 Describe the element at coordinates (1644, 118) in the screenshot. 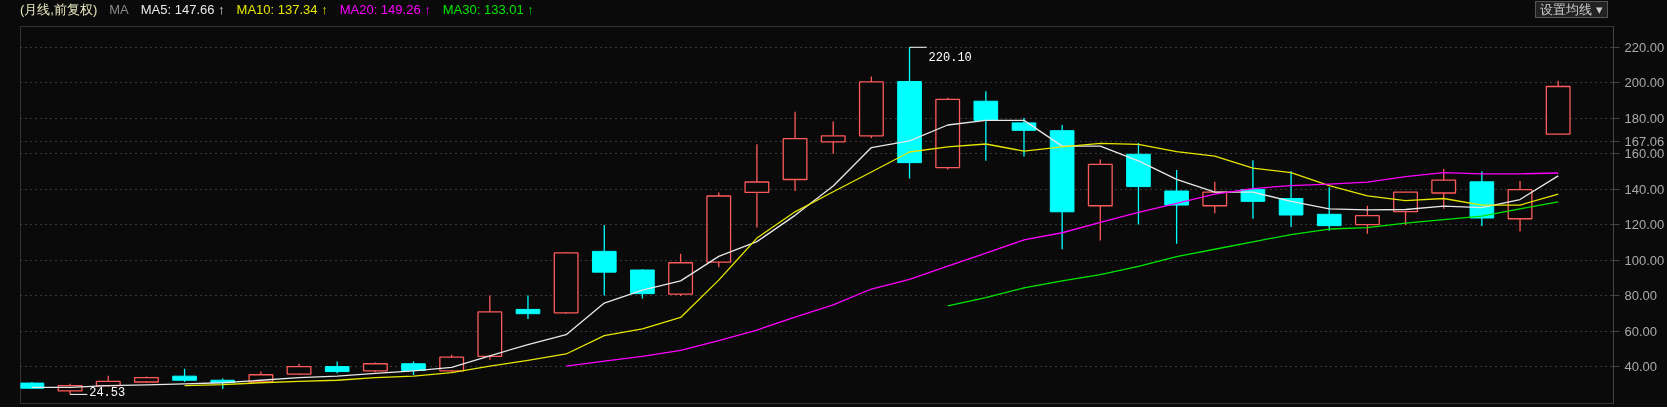

I see `y-tick-label: 180.00` at that location.